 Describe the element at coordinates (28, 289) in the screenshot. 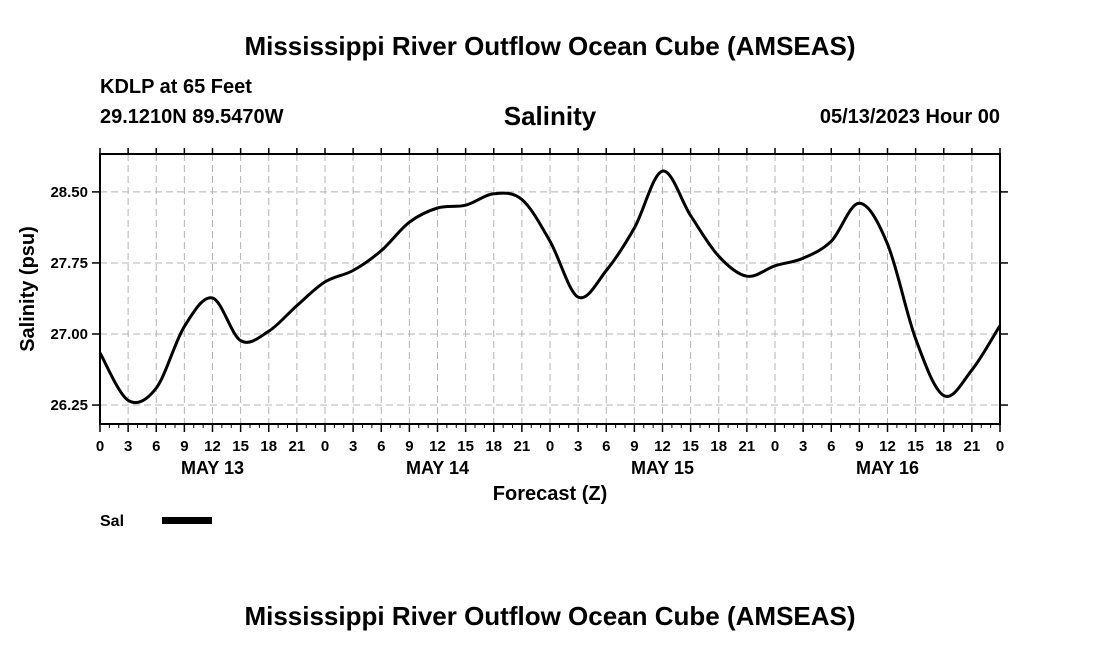

I see `y-axis-label: Salinity (psu)` at that location.